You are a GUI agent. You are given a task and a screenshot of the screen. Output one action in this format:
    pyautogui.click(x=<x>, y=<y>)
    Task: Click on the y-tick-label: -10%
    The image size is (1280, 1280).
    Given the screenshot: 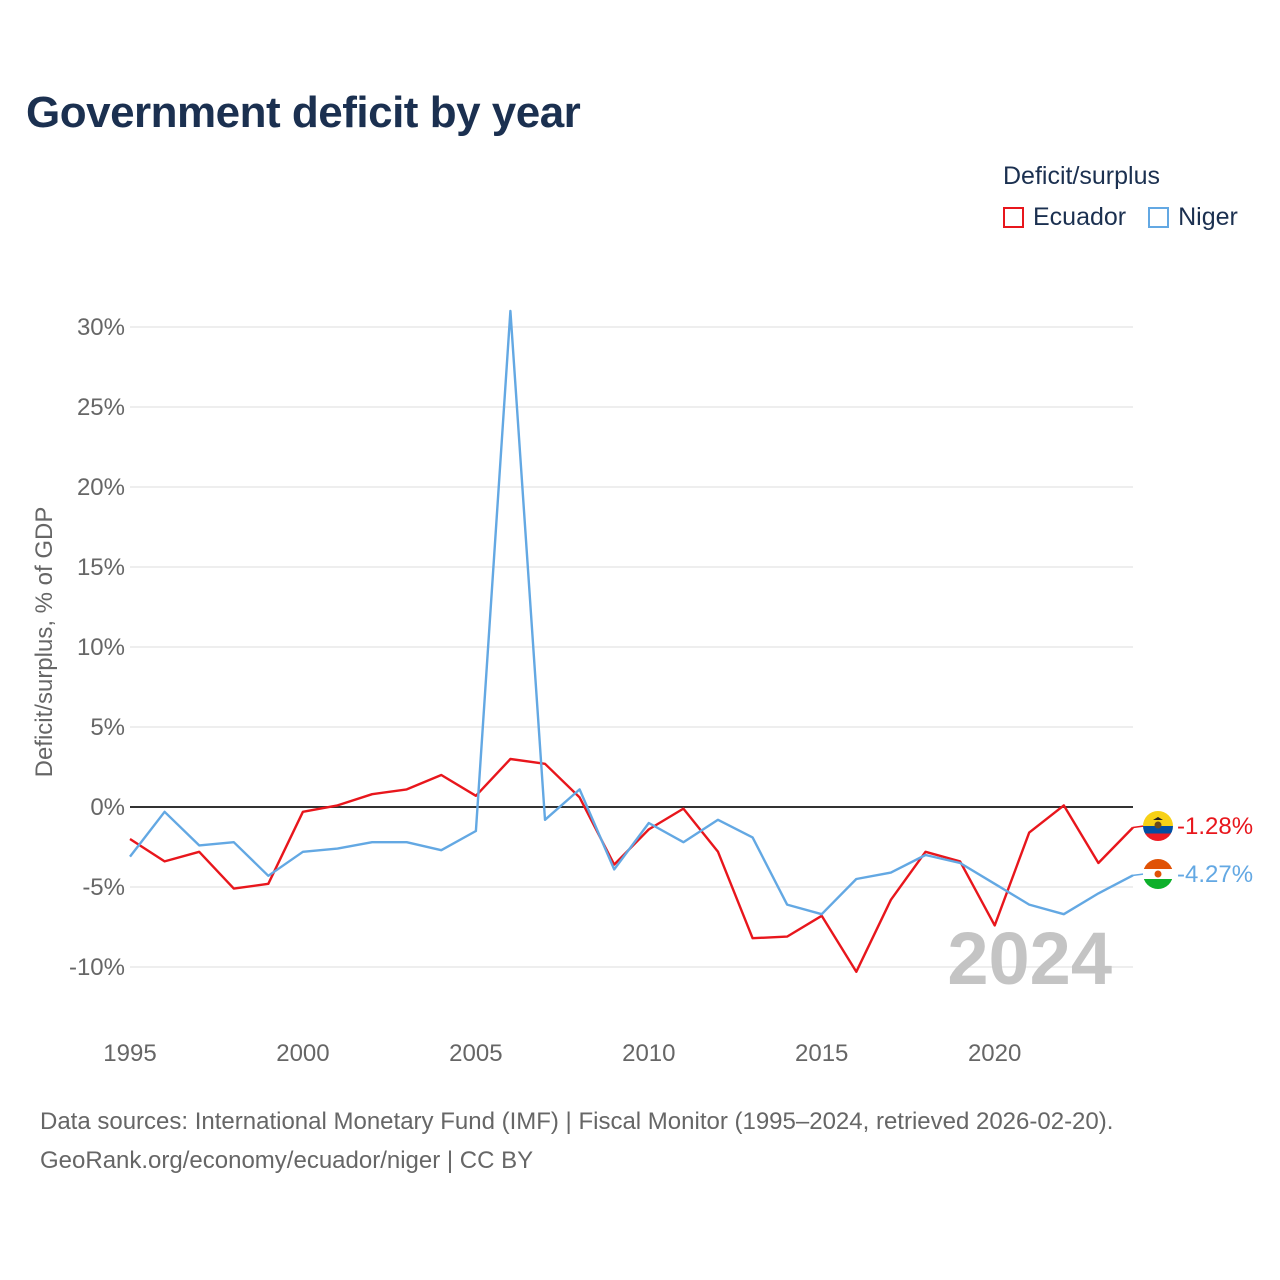 What is the action you would take?
    pyautogui.click(x=97, y=967)
    